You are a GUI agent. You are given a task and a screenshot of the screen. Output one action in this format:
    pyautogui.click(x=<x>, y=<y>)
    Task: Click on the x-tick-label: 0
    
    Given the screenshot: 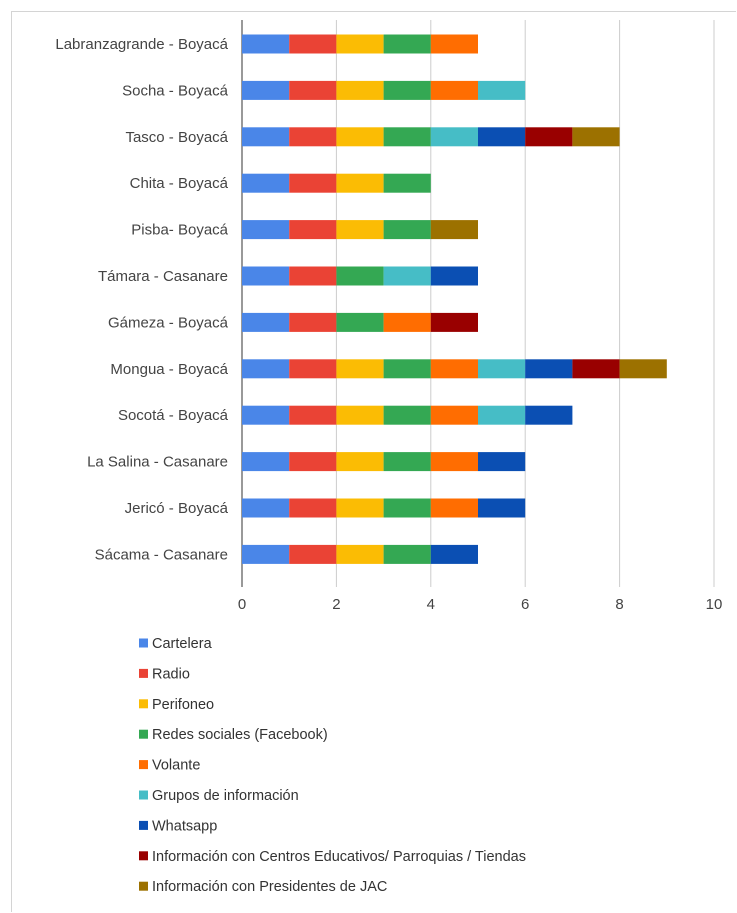 What is the action you would take?
    pyautogui.click(x=242, y=604)
    